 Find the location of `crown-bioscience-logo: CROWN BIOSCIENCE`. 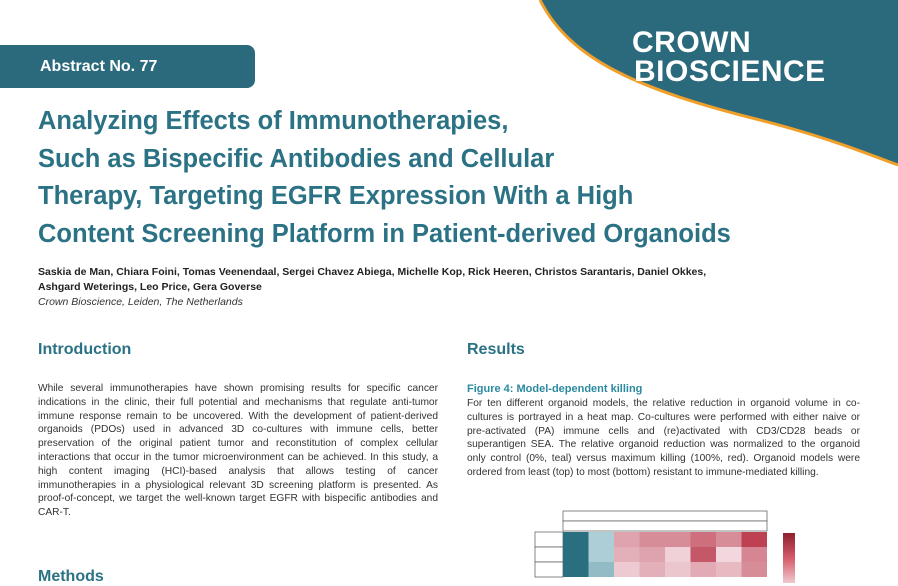

crown-bioscience-logo: CROWN BIOSCIENCE is located at coordinates (729, 57).